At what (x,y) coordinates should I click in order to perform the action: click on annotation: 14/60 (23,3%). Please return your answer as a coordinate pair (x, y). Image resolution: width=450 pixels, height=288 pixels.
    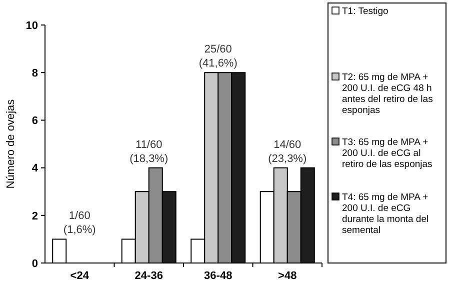
    Looking at the image, I should click on (287, 151).